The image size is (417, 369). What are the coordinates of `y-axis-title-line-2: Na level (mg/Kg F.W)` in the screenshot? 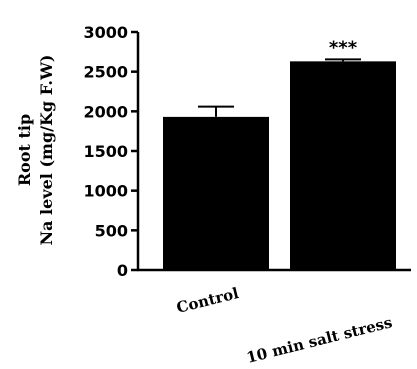 It's located at (46, 150).